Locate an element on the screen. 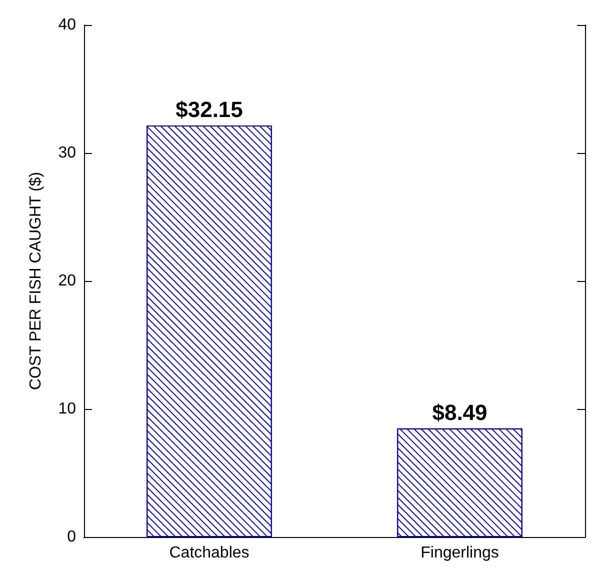  y-tick-label: 40 is located at coordinates (67, 25).